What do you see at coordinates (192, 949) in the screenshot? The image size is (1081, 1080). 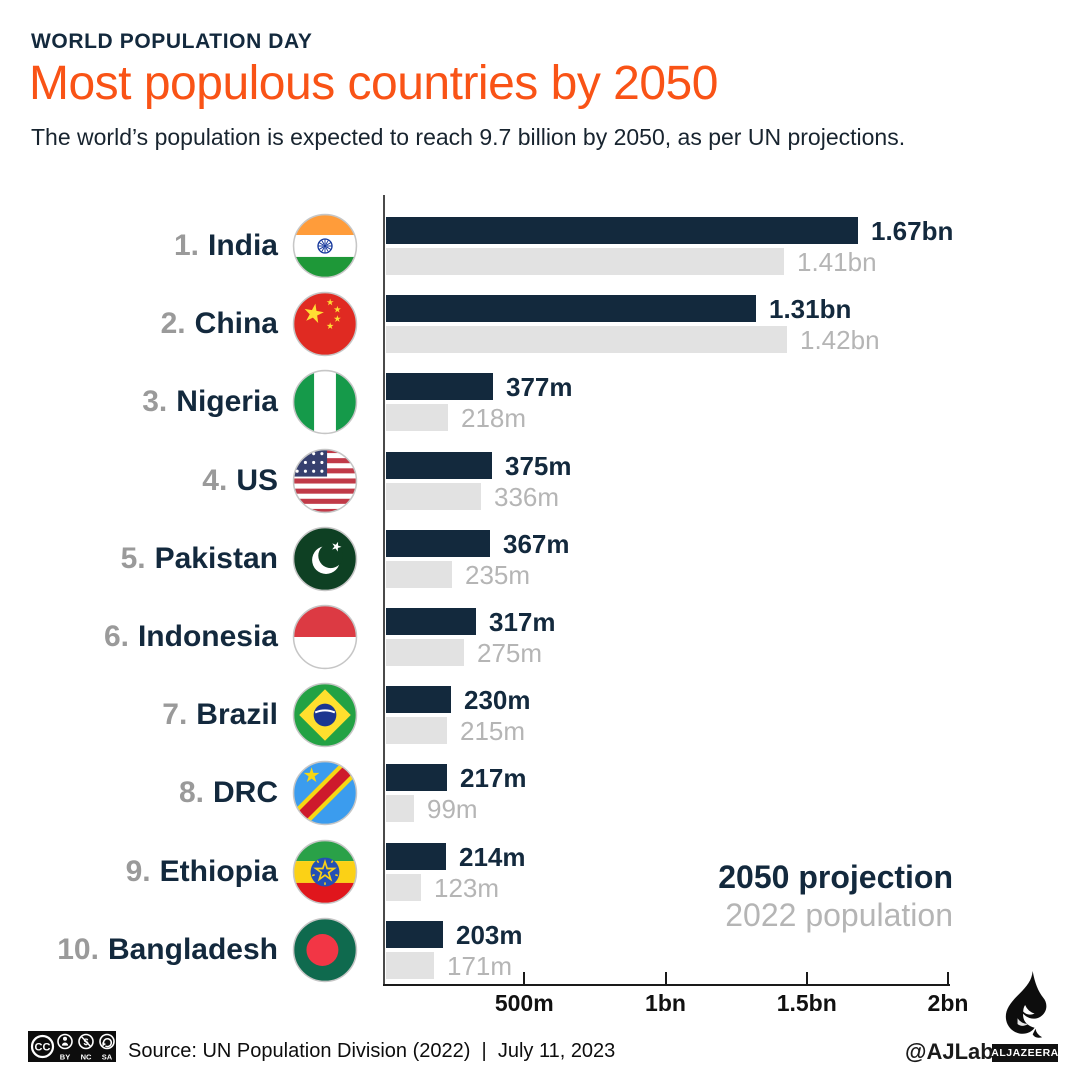 I see `country-name: Bangladesh` at bounding box center [192, 949].